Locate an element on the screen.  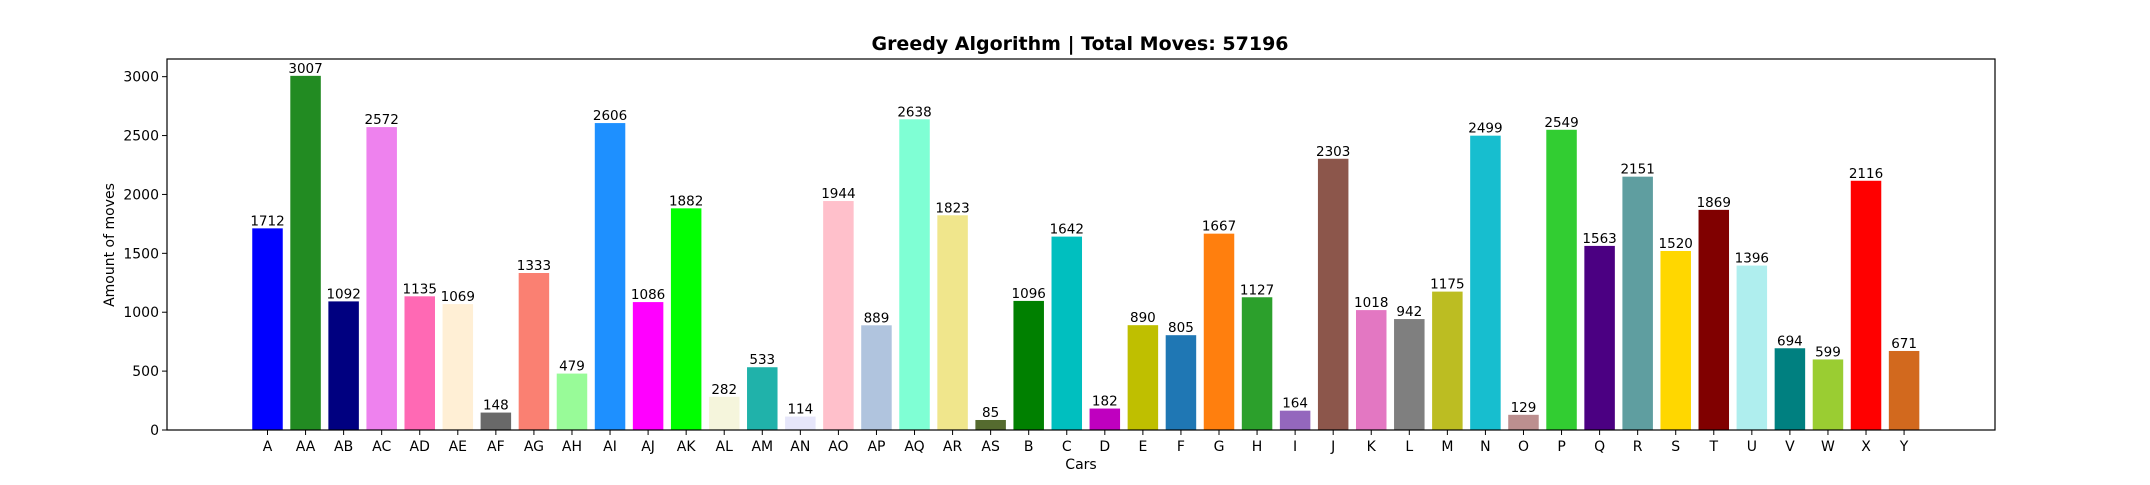
data-label-ap: 889 is located at coordinates (877, 318).